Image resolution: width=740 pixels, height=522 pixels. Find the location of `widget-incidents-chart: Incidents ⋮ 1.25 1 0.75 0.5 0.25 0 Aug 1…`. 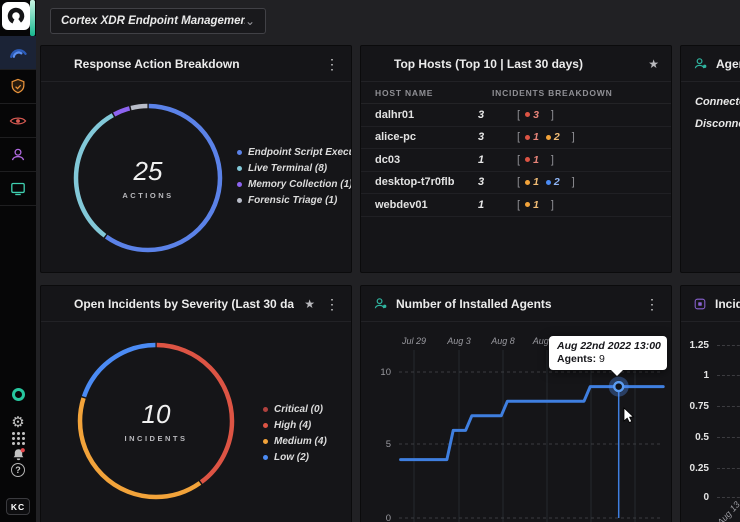

widget-incidents-chart: Incidents ⋮ 1.25 1 0.75 0.5 0.25 0 Aug 1… is located at coordinates (710, 403).